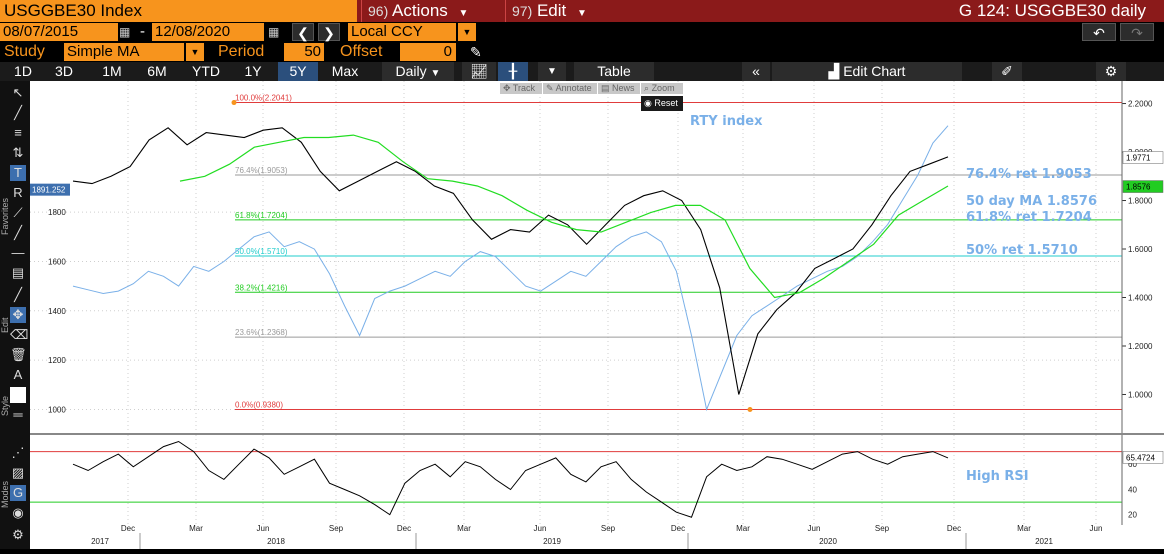 The height and width of the screenshot is (554, 1164). What do you see at coordinates (124, 52) in the screenshot?
I see `study-select: Simple MA` at bounding box center [124, 52].